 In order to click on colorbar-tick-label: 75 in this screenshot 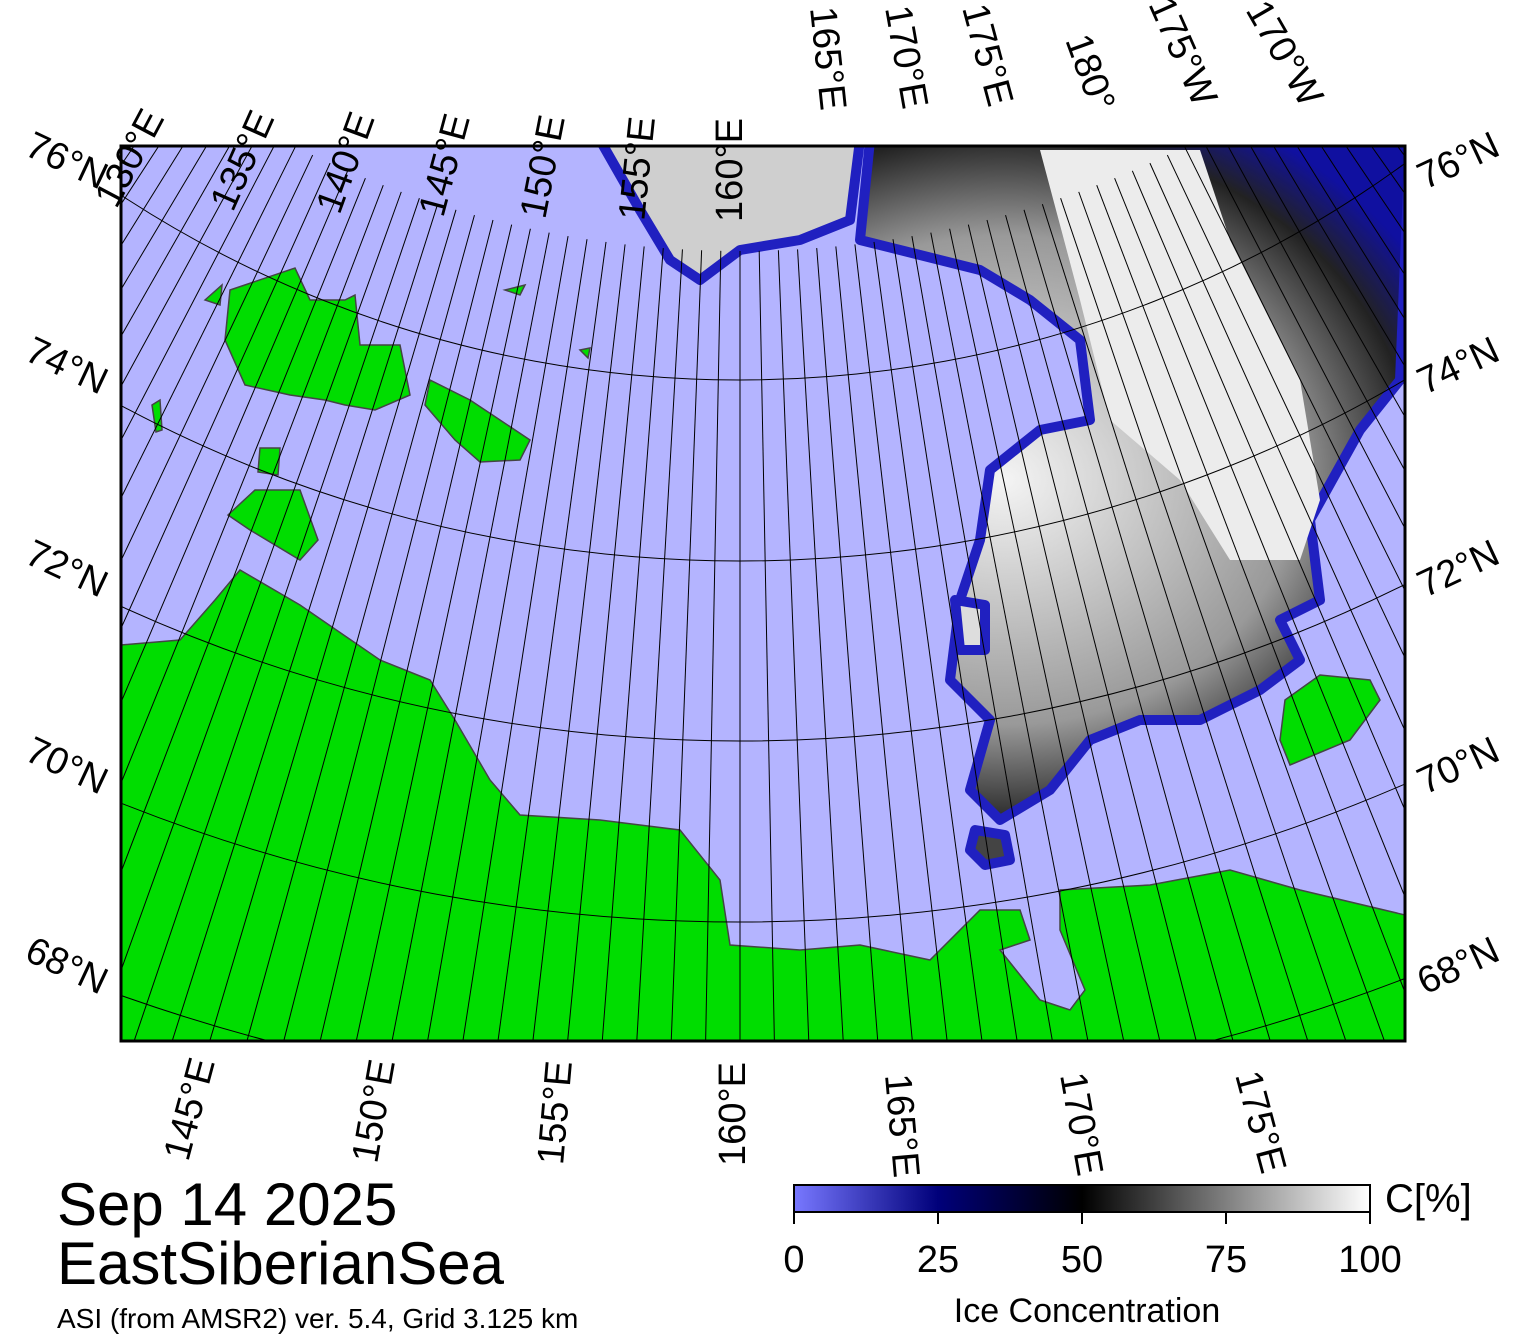, I will do `click(1226, 1260)`.